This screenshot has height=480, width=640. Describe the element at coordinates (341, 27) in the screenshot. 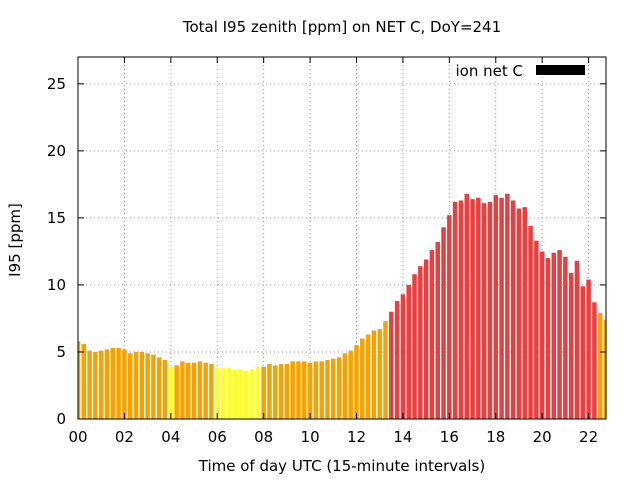

I see `chart-title: Total I95 zenith [ppm] on NET C, DoY=241` at that location.